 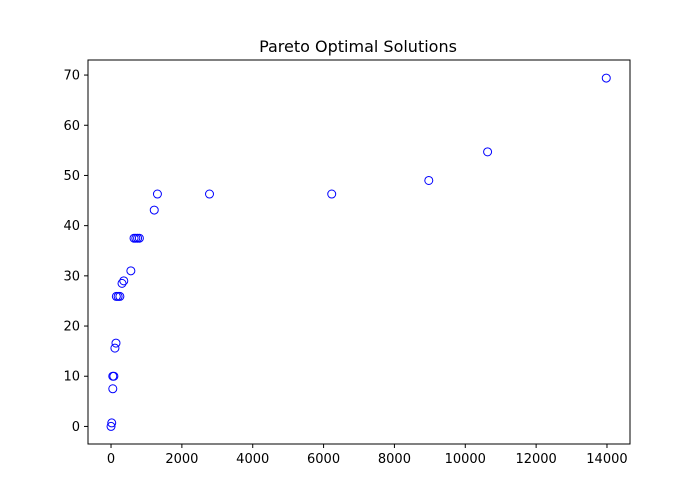 I want to click on y-tick-label: 0, so click(x=76, y=427).